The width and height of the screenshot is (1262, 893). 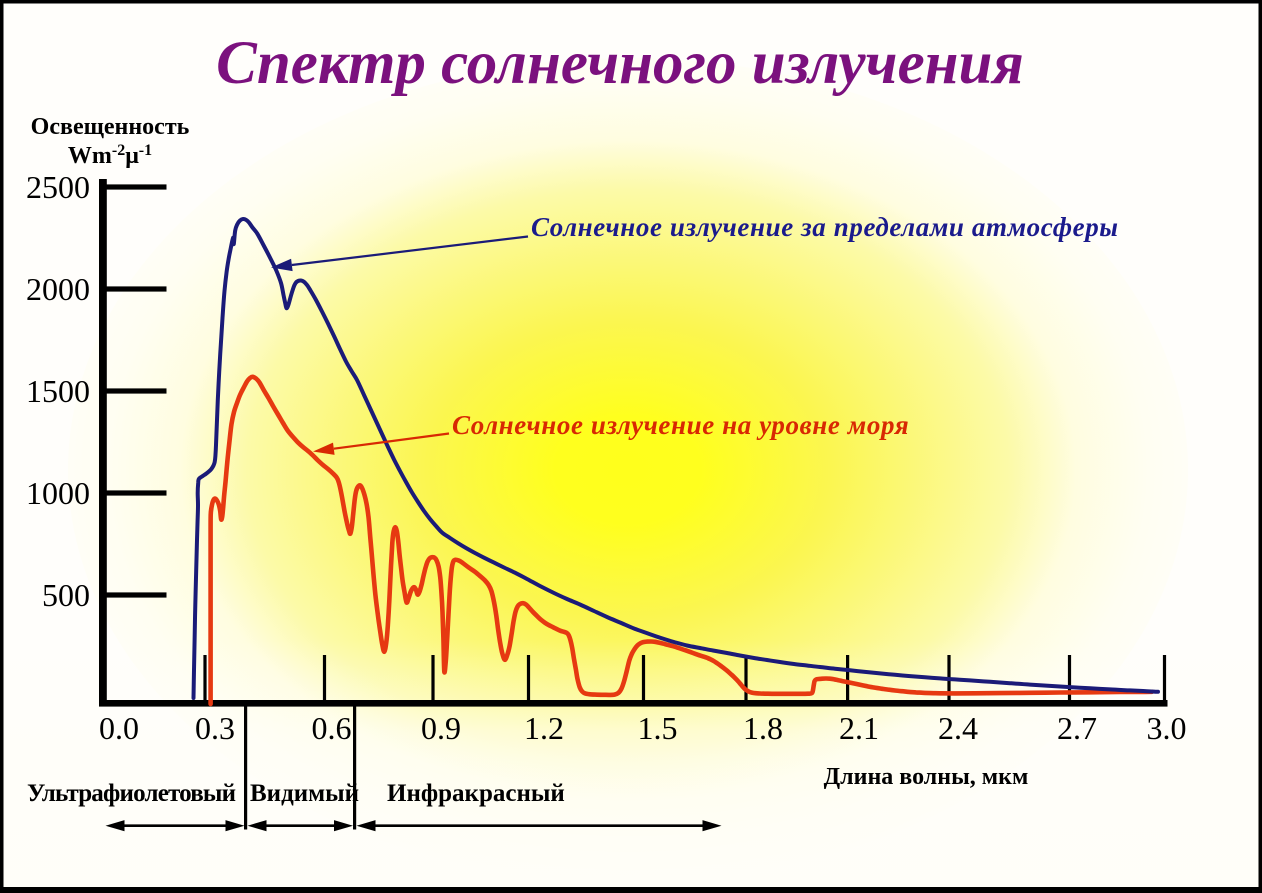 I want to click on svg-text: 1.8, so click(x=763, y=728).